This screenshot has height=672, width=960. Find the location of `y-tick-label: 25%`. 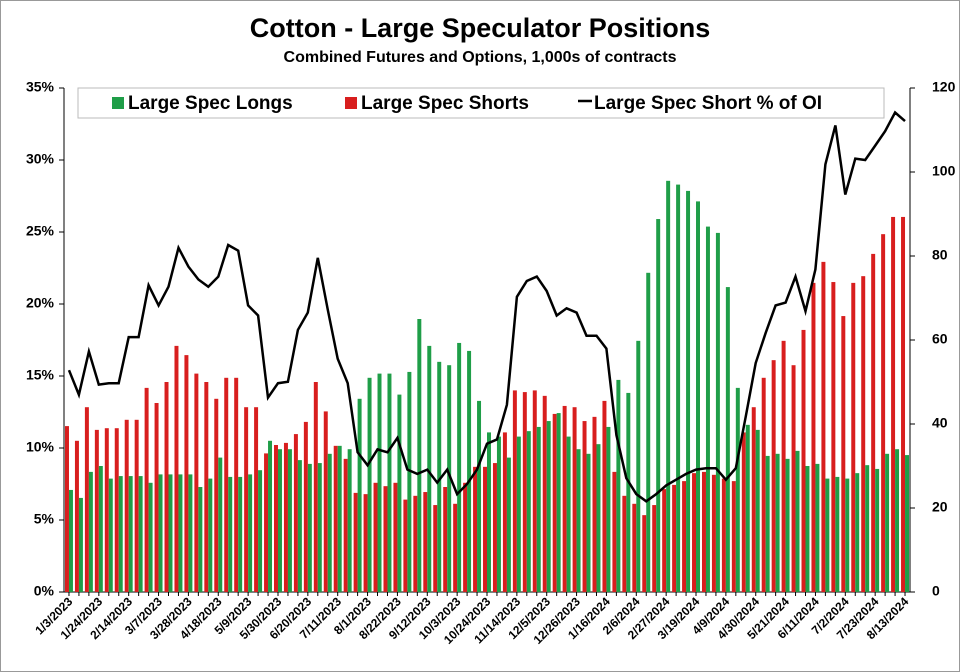

y-tick-label: 25% is located at coordinates (40, 231).